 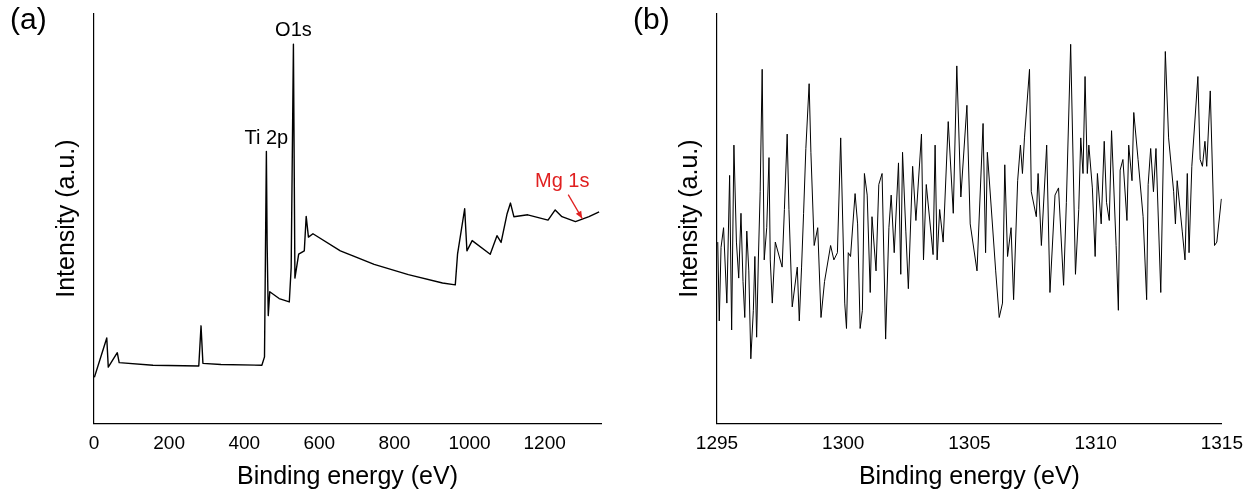 What do you see at coordinates (469, 442) in the screenshot?
I see `x-tick-label: 1000` at bounding box center [469, 442].